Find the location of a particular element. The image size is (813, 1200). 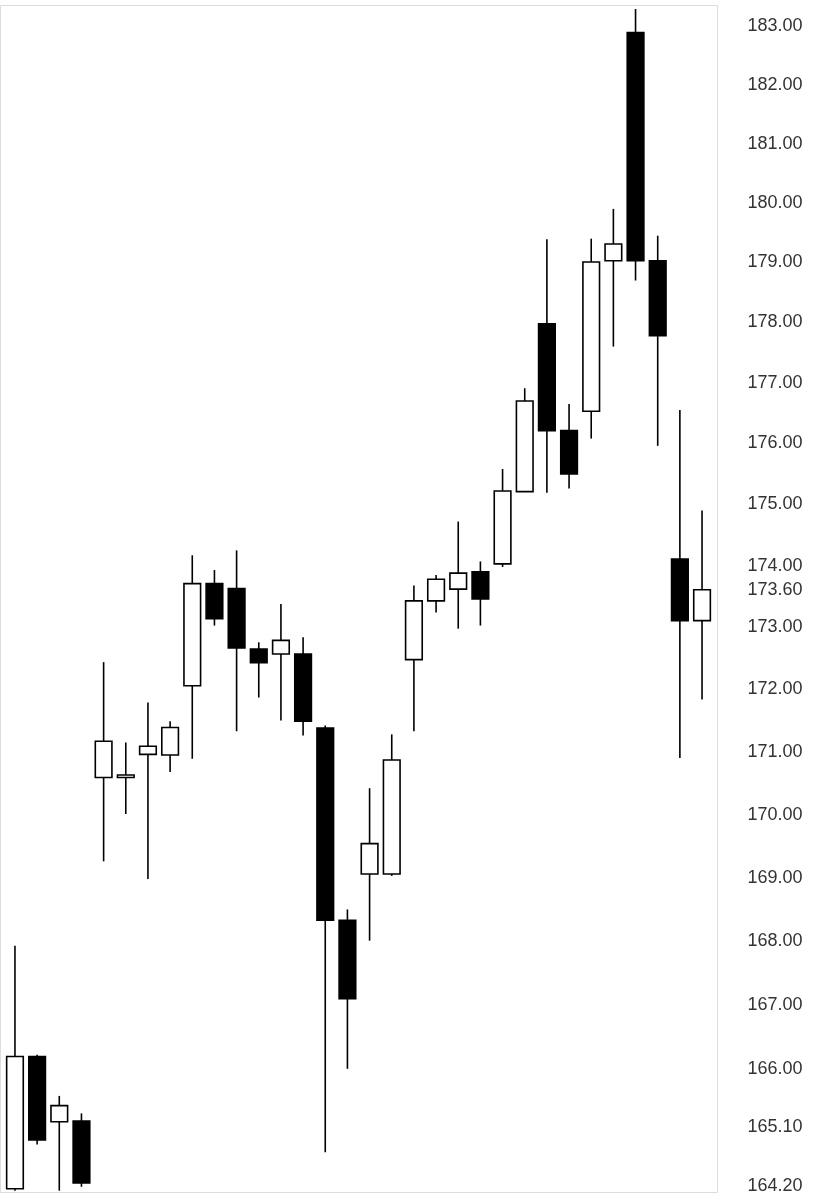

y-tick-label: 177.00 is located at coordinates (775, 381).